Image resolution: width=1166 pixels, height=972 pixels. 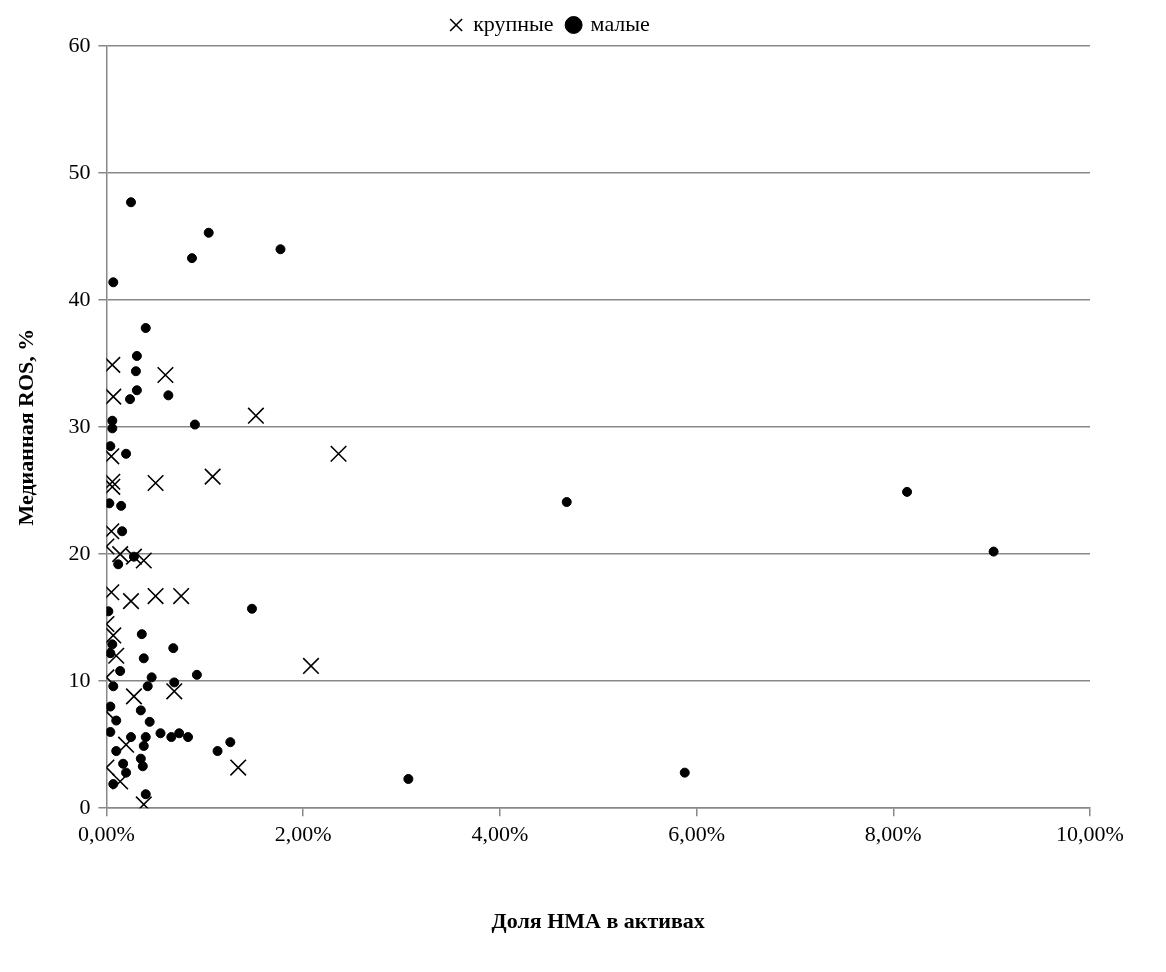 I want to click on x-tick-label: 10,00%, so click(x=1090, y=834).